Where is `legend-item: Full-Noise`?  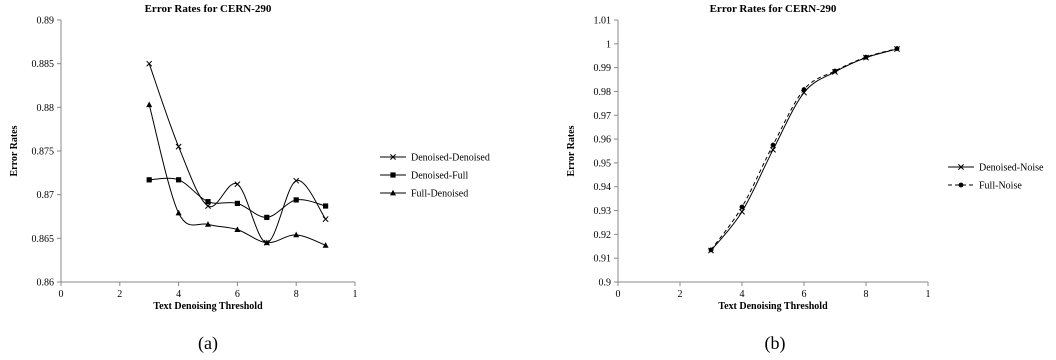
legend-item: Full-Noise is located at coordinates (985, 186).